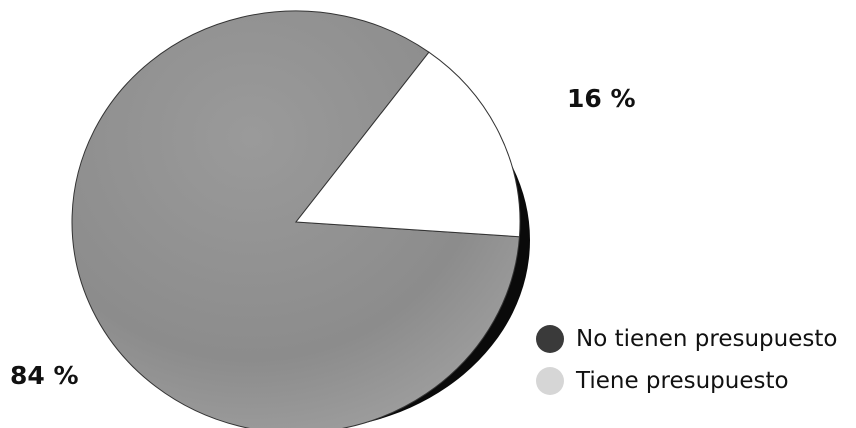 The width and height of the screenshot is (856, 428). Describe the element at coordinates (707, 339) in the screenshot. I see `legend-label: No tienen presupuesto` at that location.